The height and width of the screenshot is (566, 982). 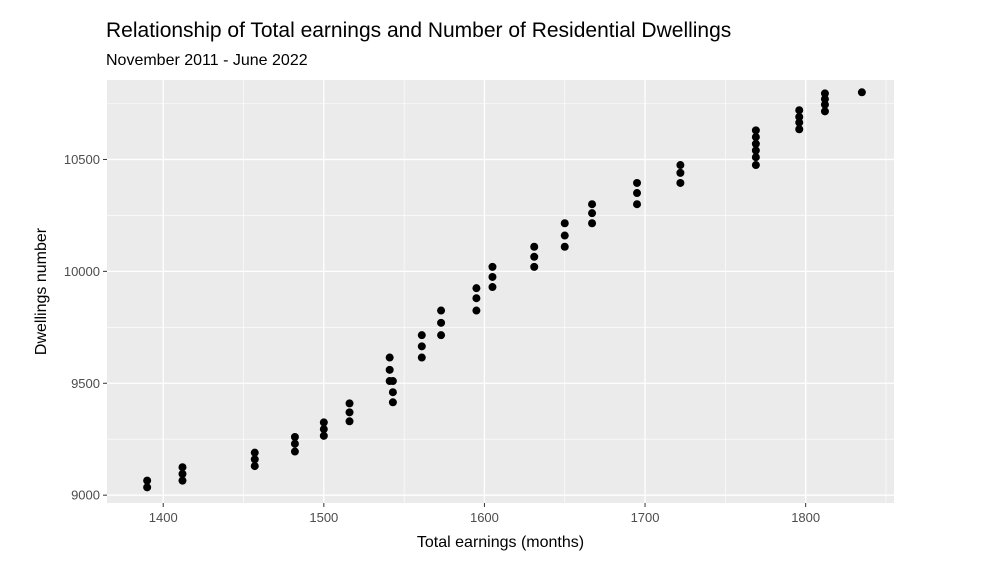 I want to click on x-tick-label: 1500, so click(x=323, y=517).